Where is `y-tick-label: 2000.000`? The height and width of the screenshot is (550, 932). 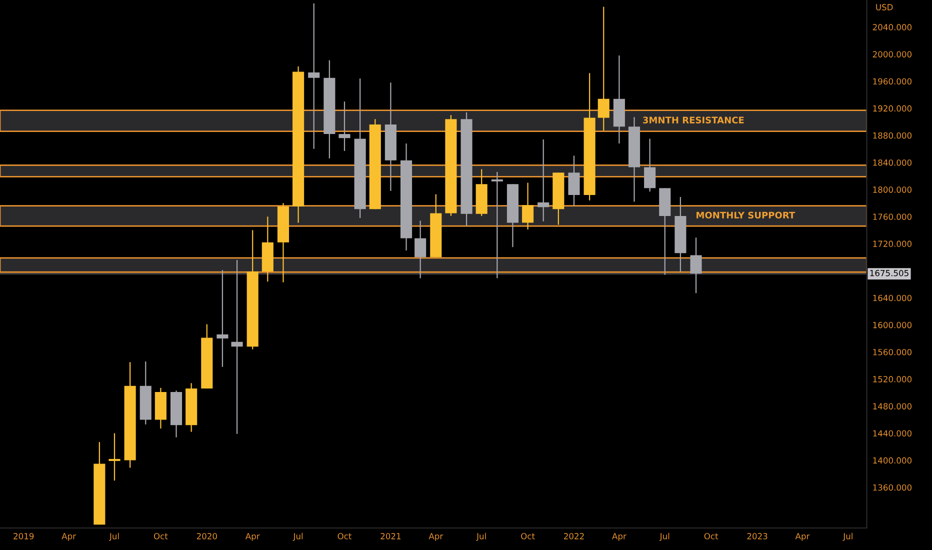 y-tick-label: 2000.000 is located at coordinates (892, 54).